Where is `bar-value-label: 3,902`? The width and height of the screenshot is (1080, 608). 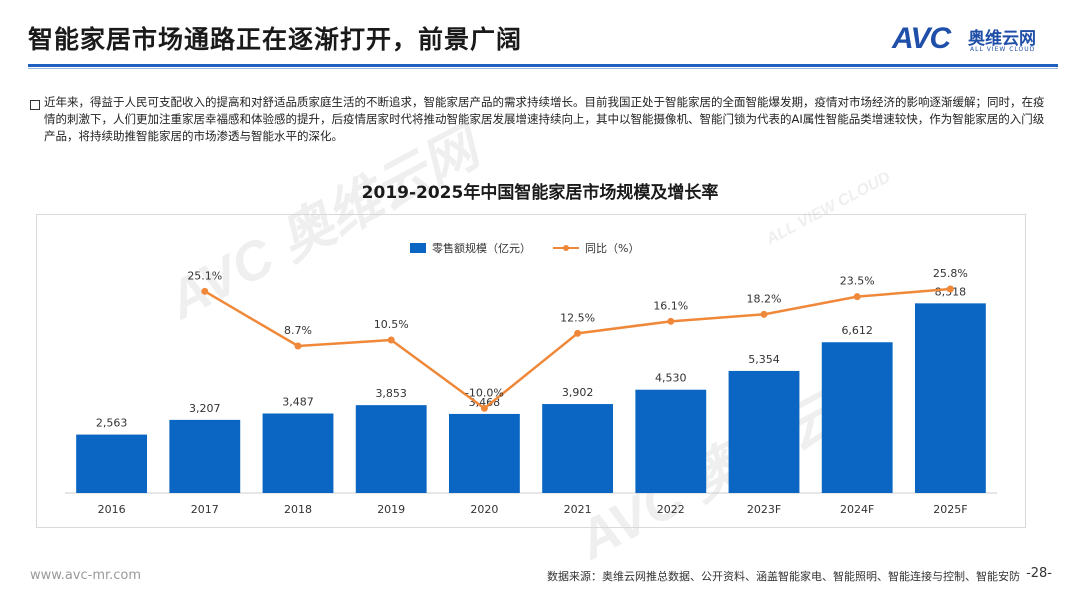 bar-value-label: 3,902 is located at coordinates (578, 392).